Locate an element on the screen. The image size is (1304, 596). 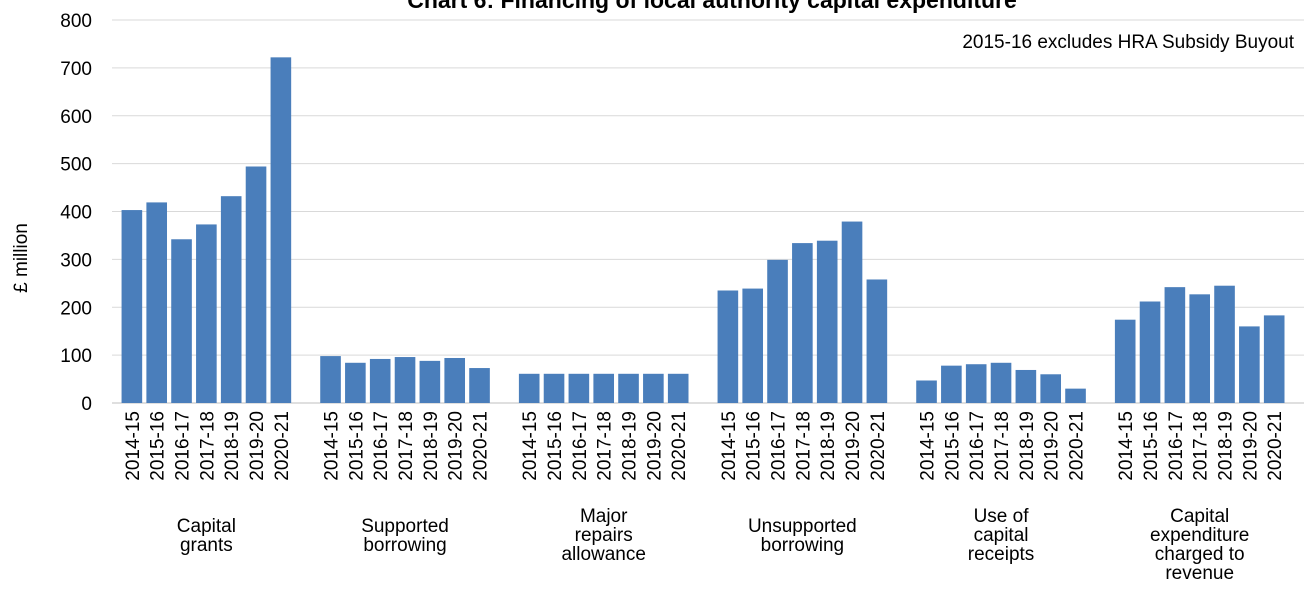
group-label: charged to is located at coordinates (1200, 554).